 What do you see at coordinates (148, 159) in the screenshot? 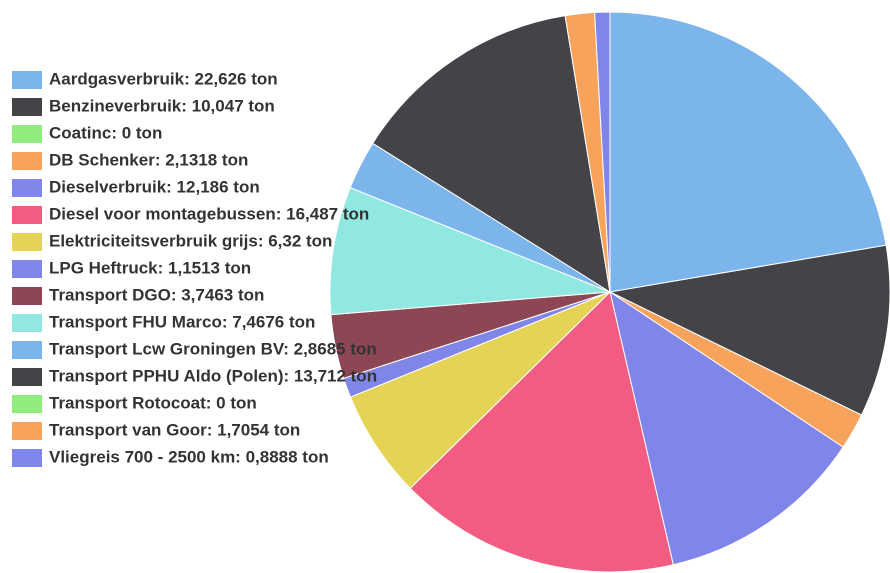
I see `legend-label: DB Schenker: 2,1318 ton` at bounding box center [148, 159].